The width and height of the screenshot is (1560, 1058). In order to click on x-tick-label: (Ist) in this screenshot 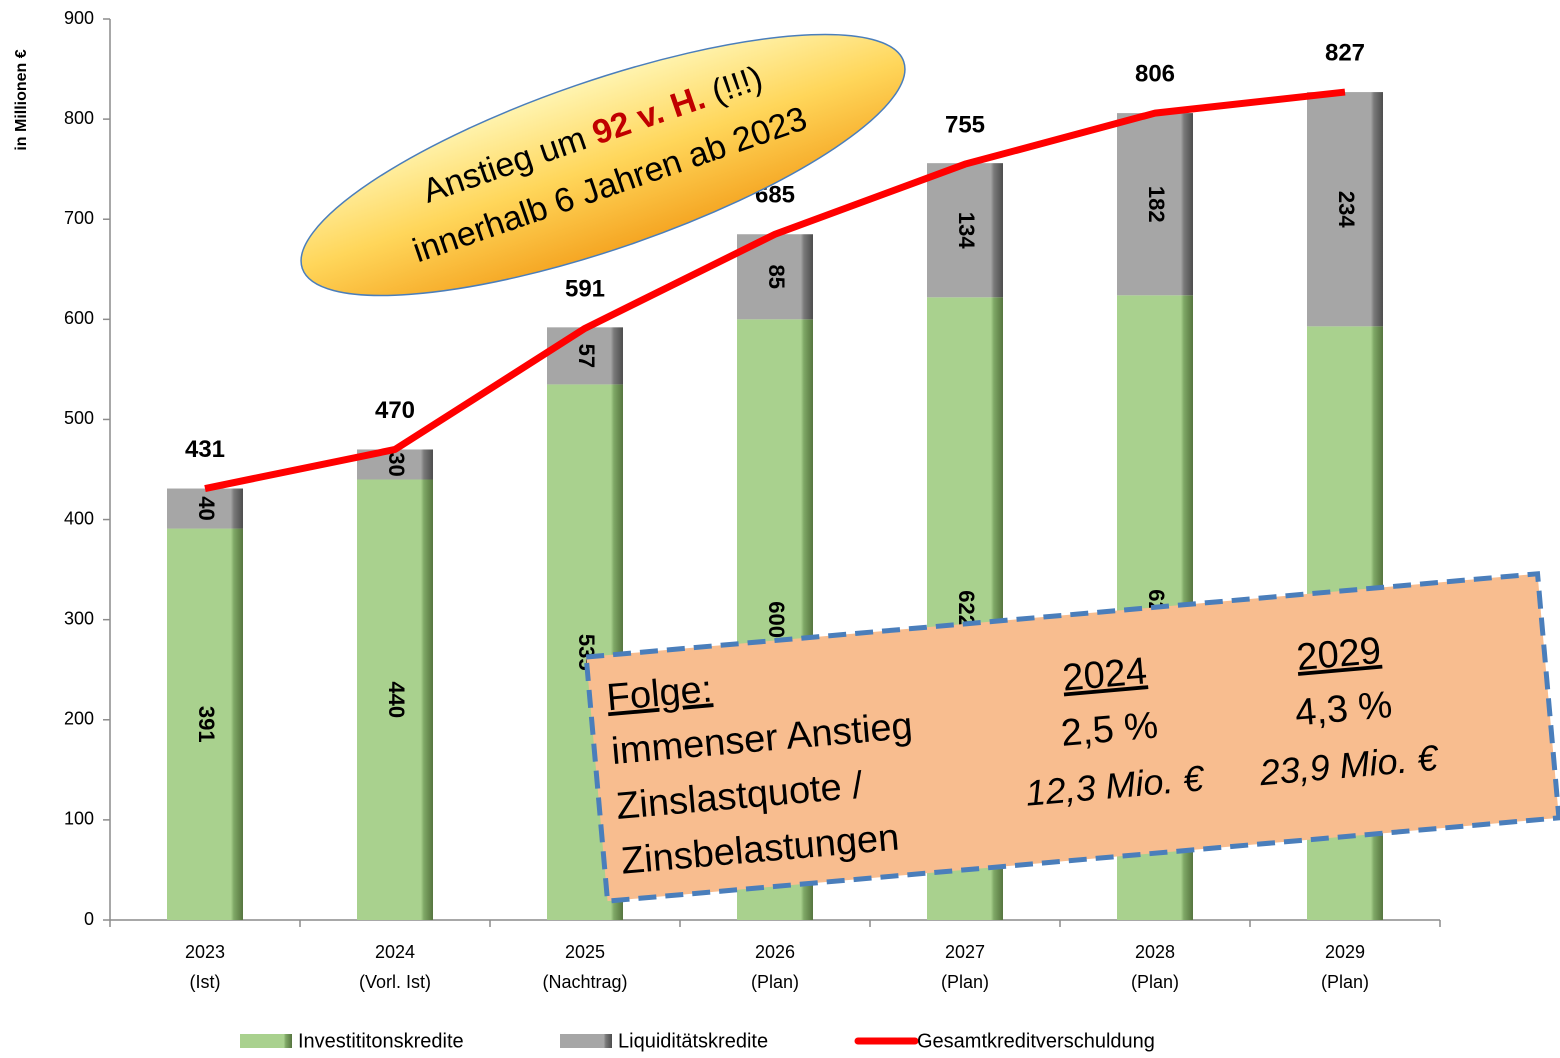, I will do `click(205, 982)`.